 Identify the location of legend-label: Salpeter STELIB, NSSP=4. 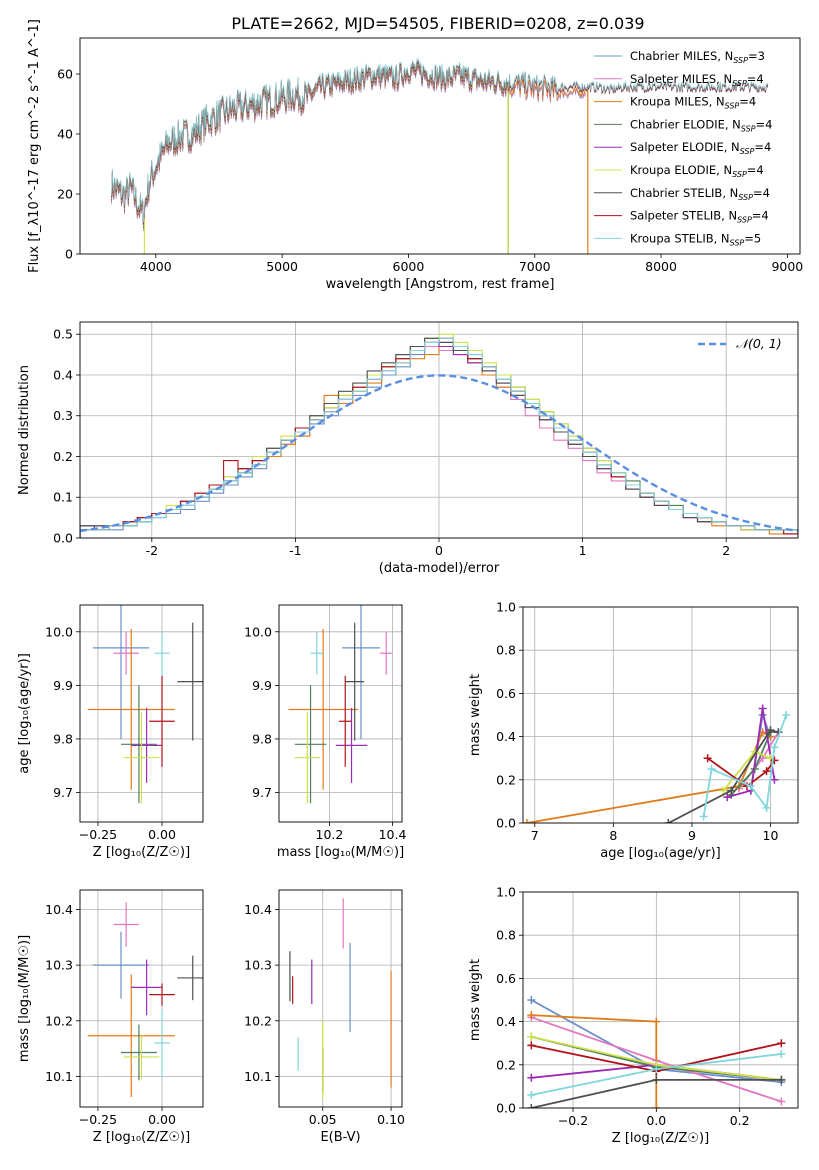
(699, 217).